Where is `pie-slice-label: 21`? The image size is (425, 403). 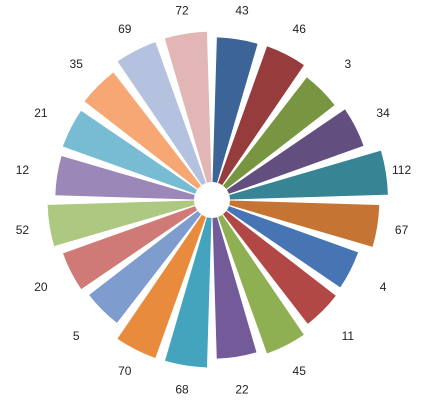
pie-slice-label: 21 is located at coordinates (41, 113).